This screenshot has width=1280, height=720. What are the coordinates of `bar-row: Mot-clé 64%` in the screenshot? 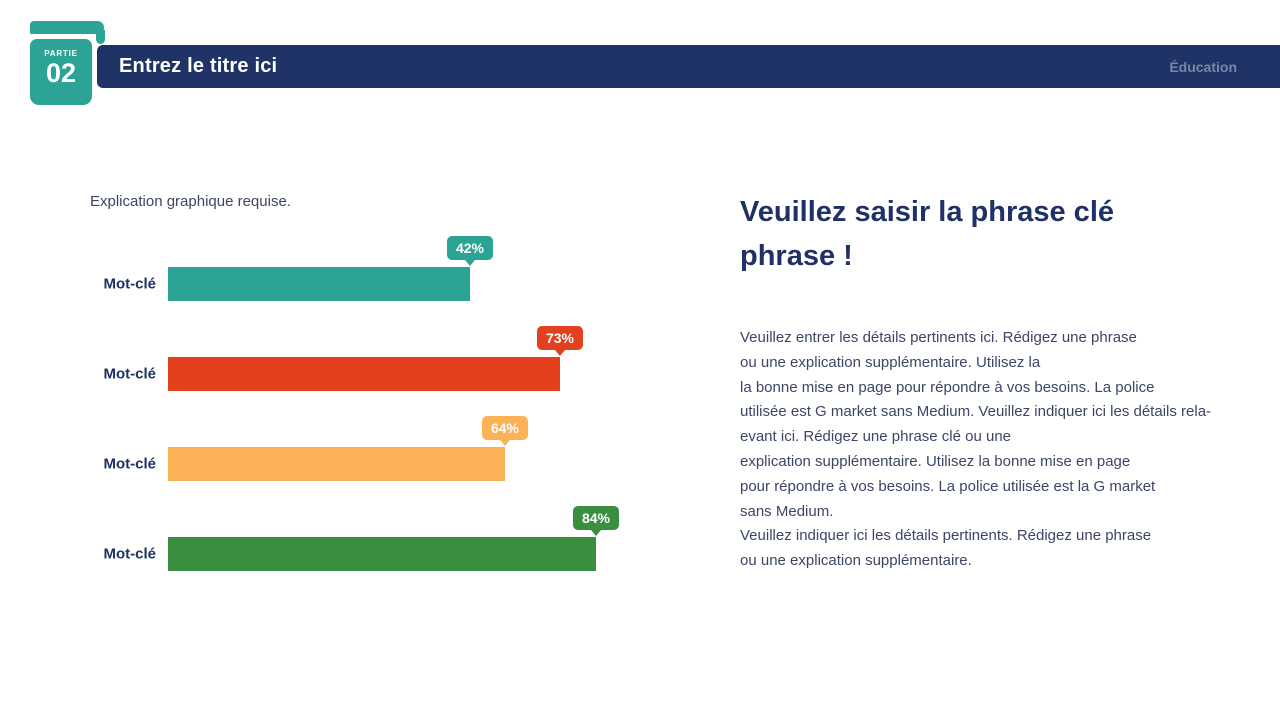 It's located at (390, 448).